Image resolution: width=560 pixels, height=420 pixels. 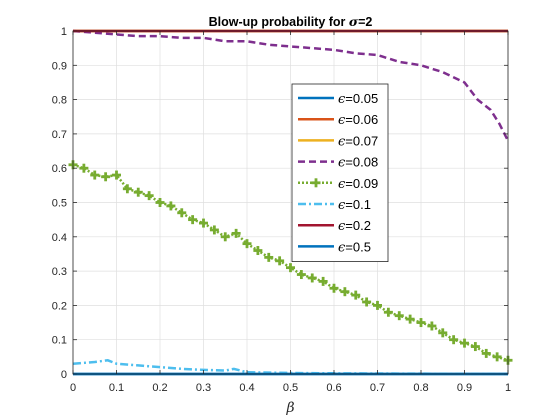 What do you see at coordinates (64, 375) in the screenshot?
I see `y-tick-label: 0` at bounding box center [64, 375].